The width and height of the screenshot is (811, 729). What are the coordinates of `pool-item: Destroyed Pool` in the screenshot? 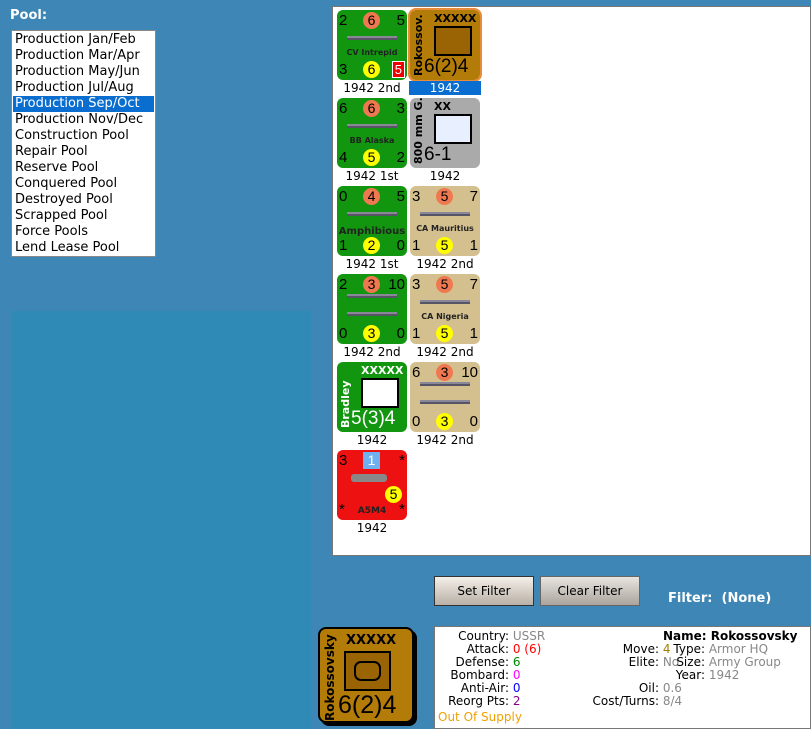 It's located at (64, 199).